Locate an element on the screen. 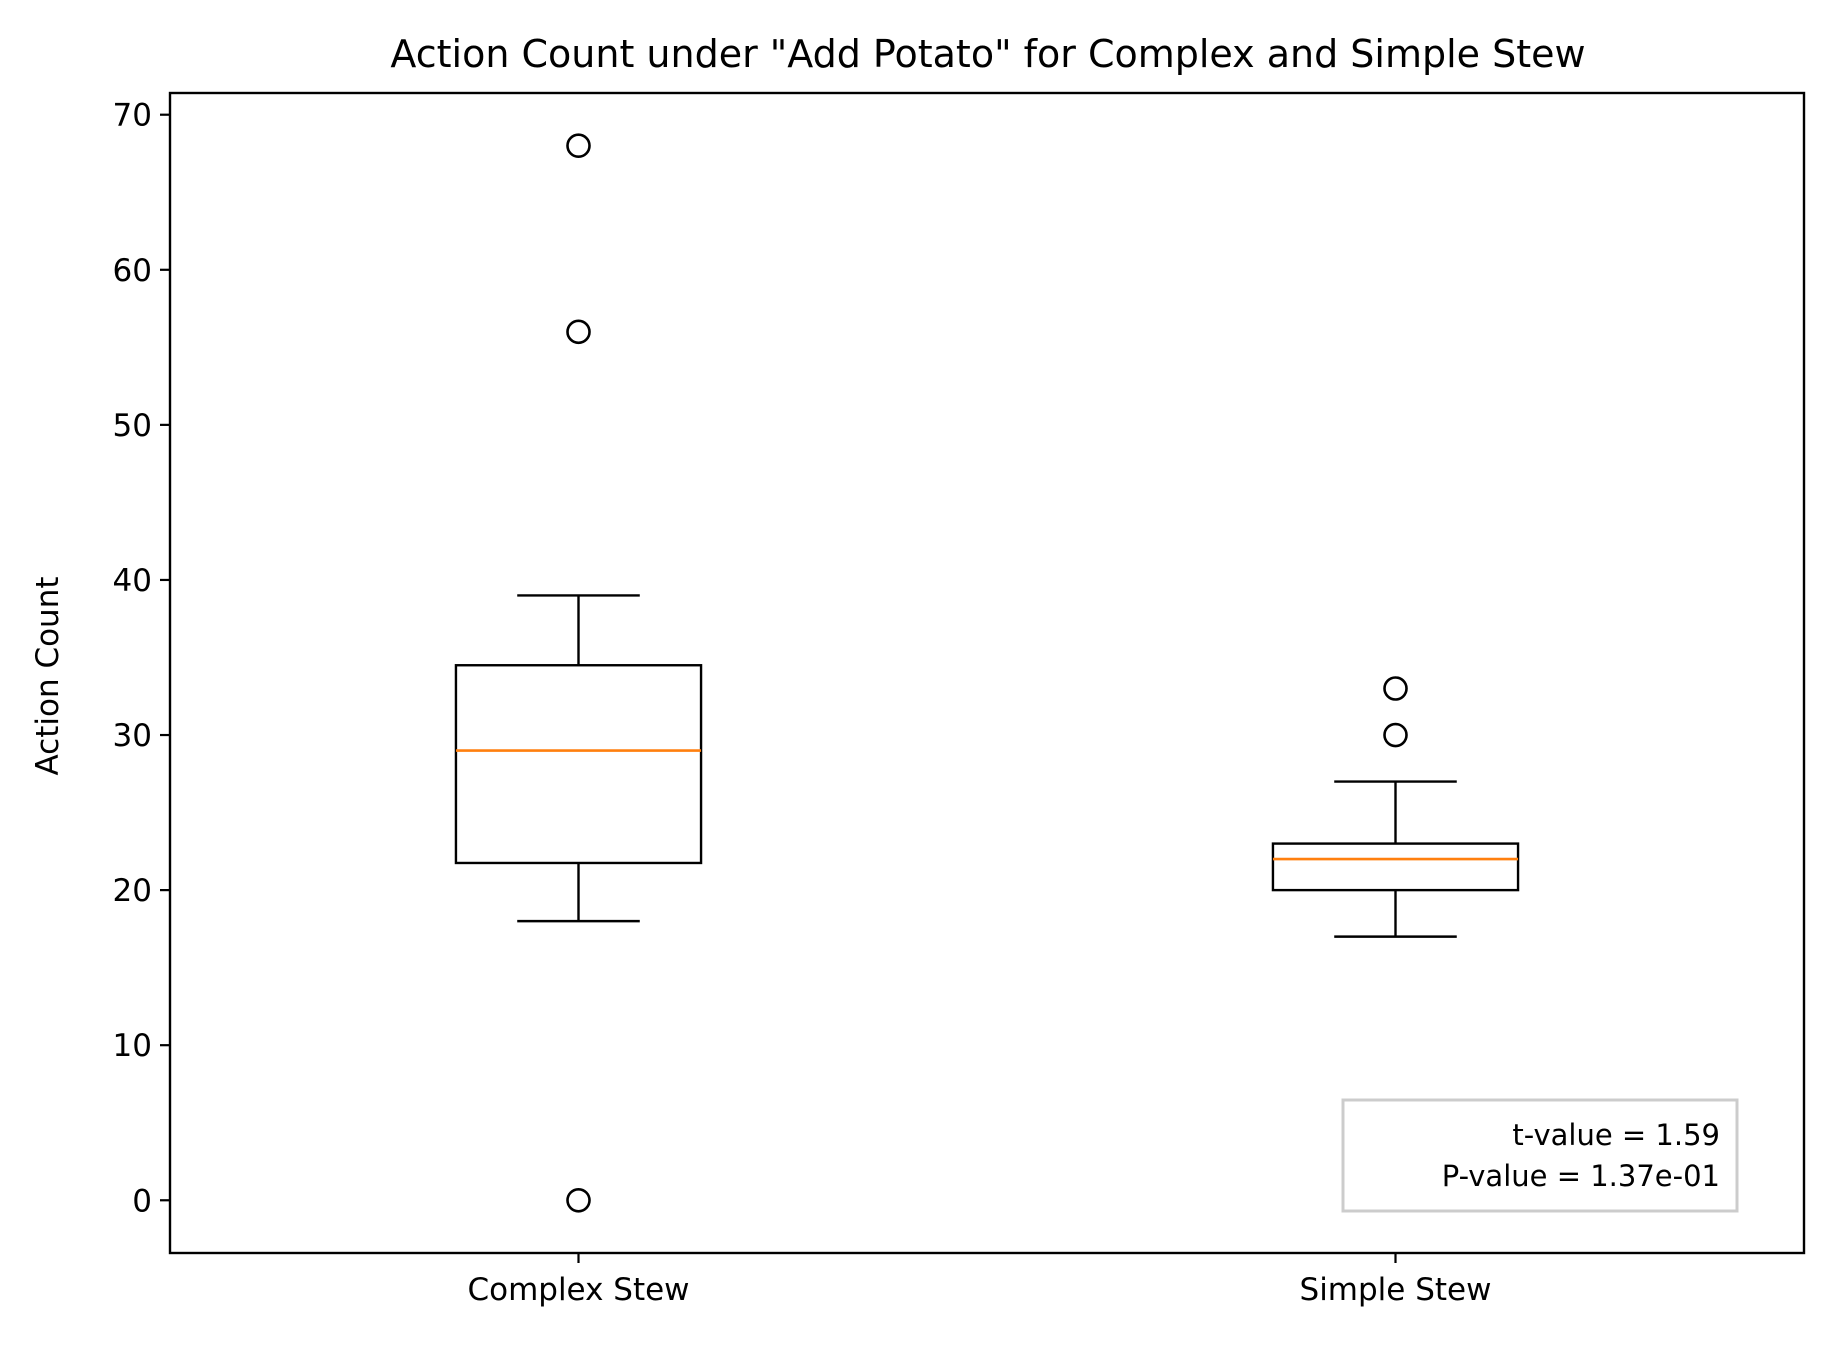  y-tick-label: 0 is located at coordinates (142, 1201).